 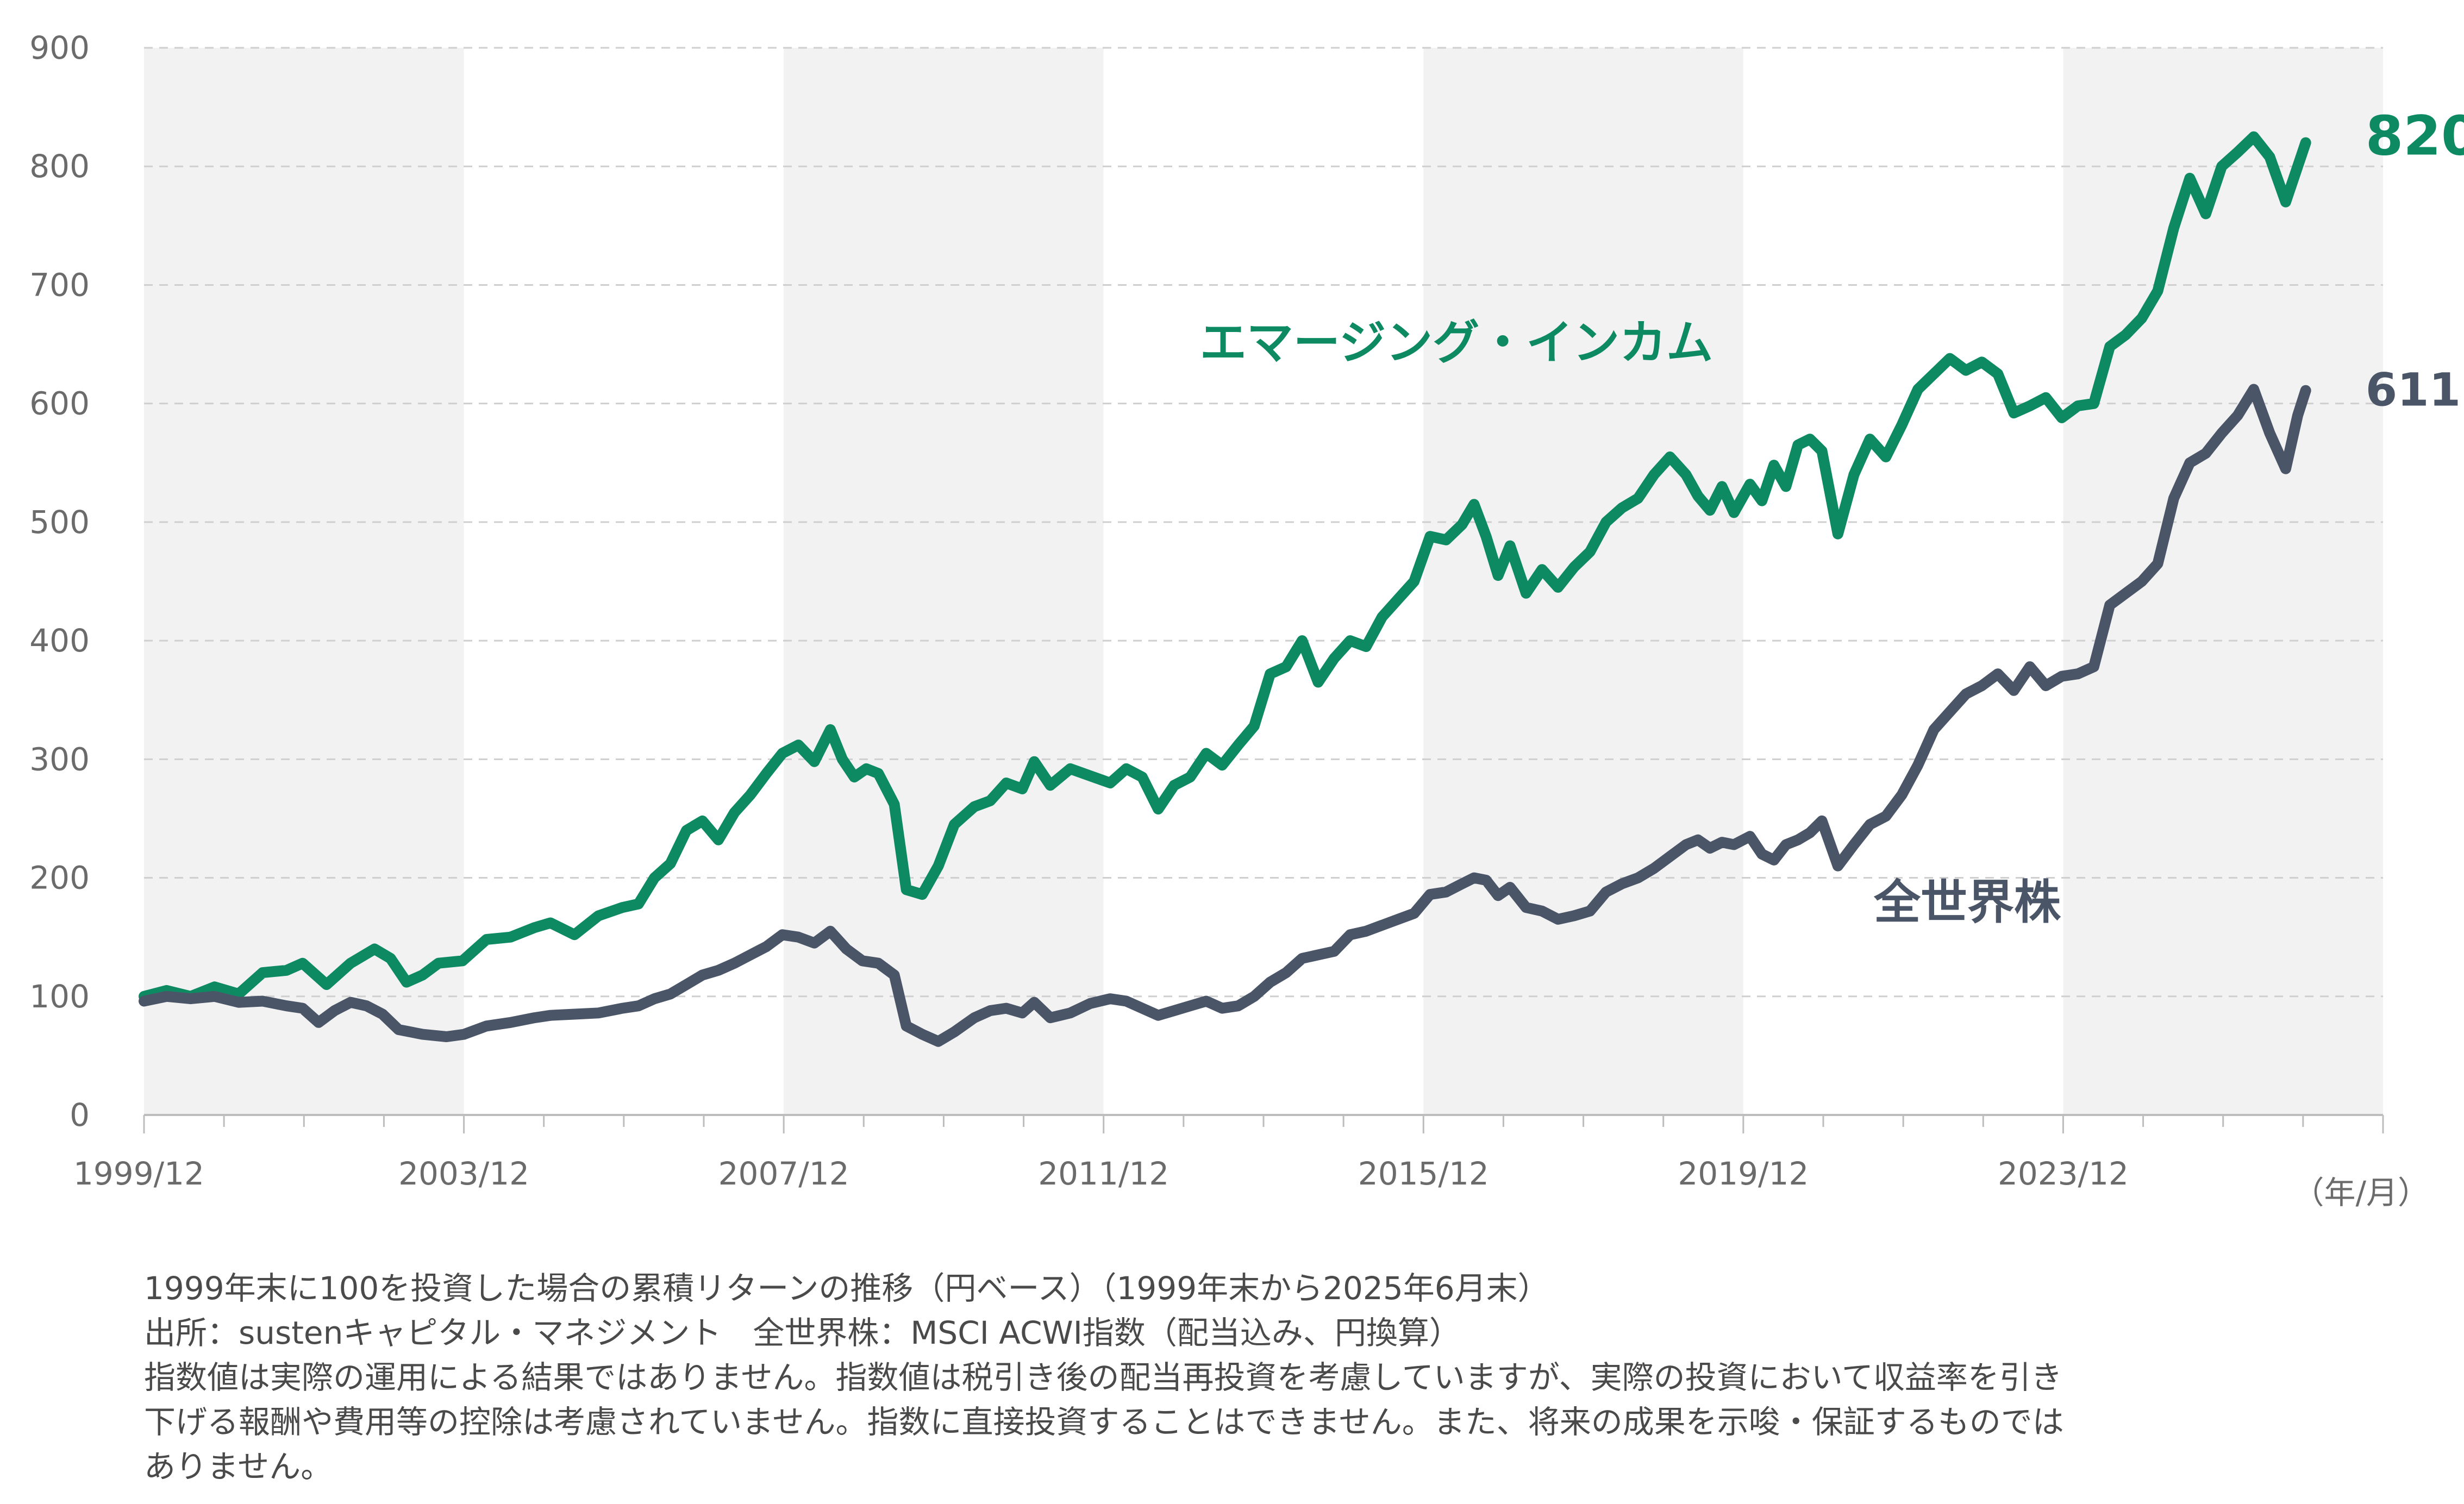 What do you see at coordinates (1967, 902) in the screenshot?
I see `series-name-label-1: 全世界株` at bounding box center [1967, 902].